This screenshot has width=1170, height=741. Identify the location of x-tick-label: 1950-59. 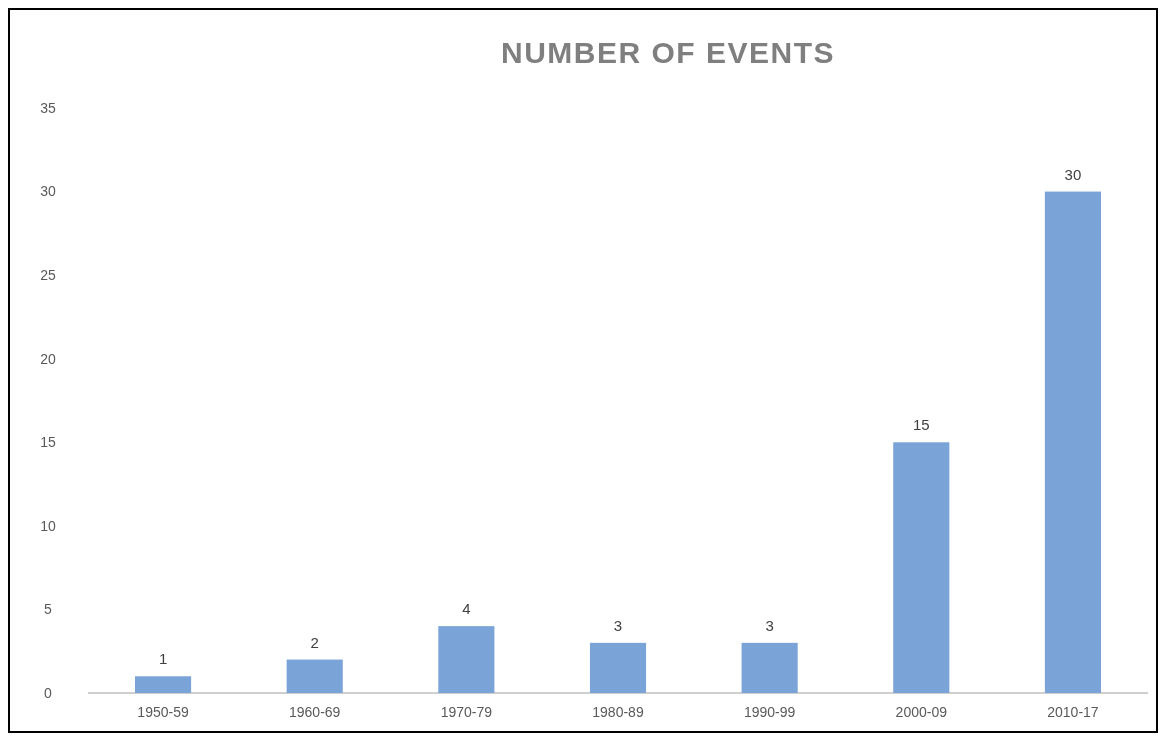
(163, 712).